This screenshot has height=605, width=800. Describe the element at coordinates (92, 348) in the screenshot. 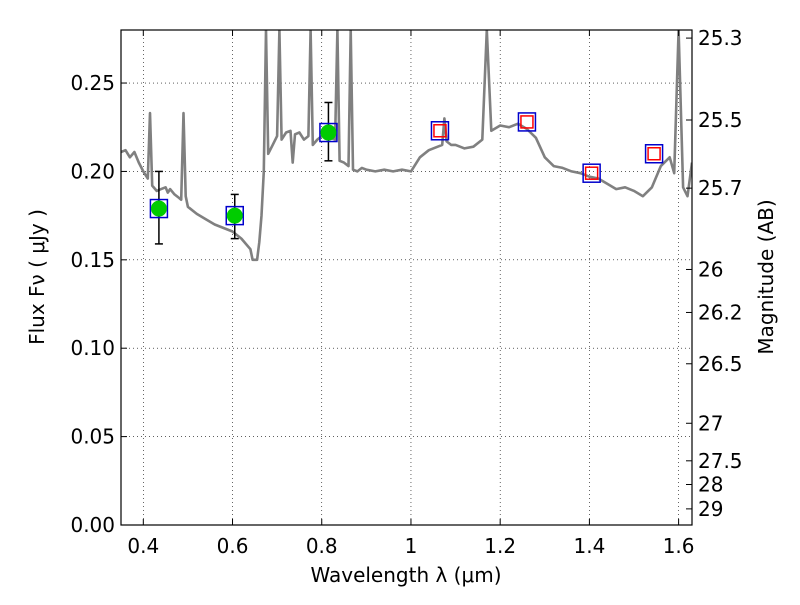

I see `y-tick-label: 0.10` at that location.